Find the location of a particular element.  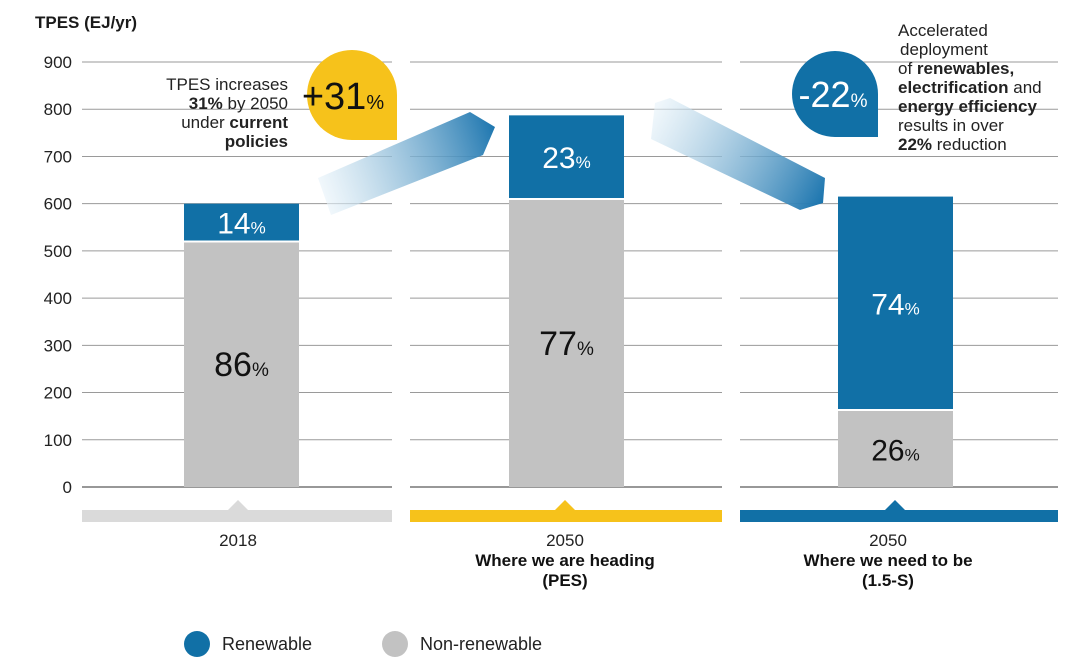

bar-label-nonrenewable: 86% is located at coordinates (241, 365).